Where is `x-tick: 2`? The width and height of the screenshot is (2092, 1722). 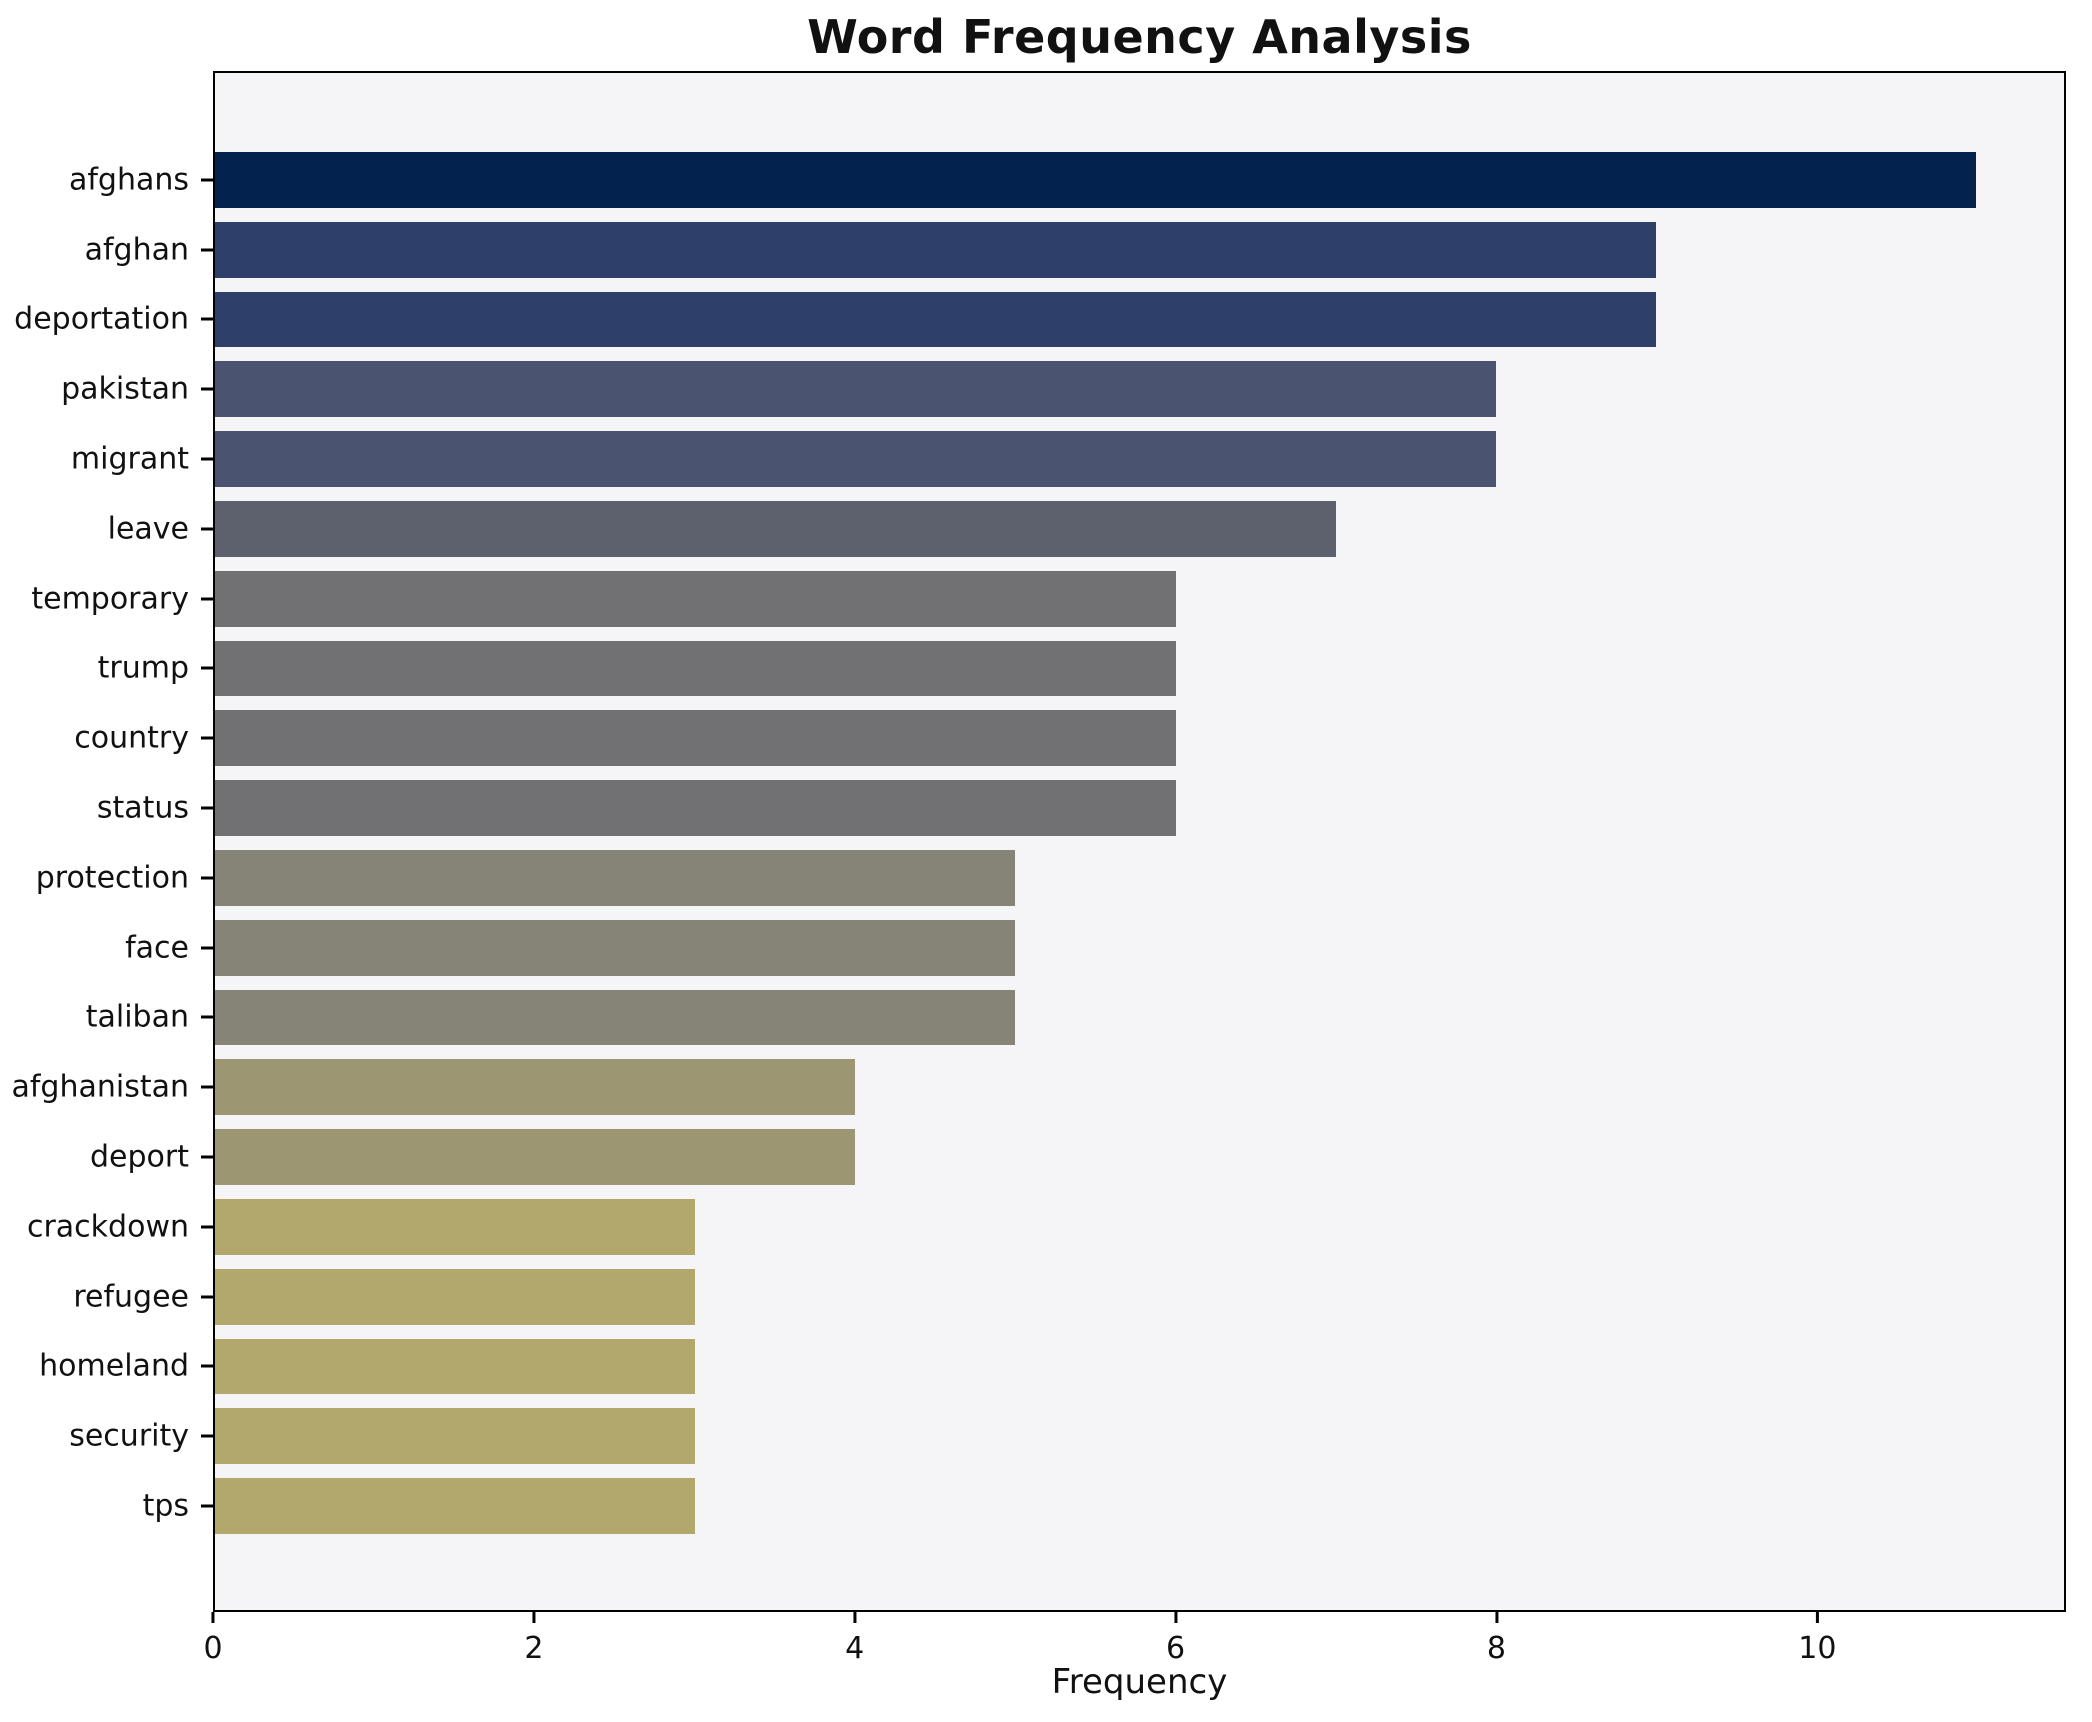
x-tick: 2 is located at coordinates (533, 1639).